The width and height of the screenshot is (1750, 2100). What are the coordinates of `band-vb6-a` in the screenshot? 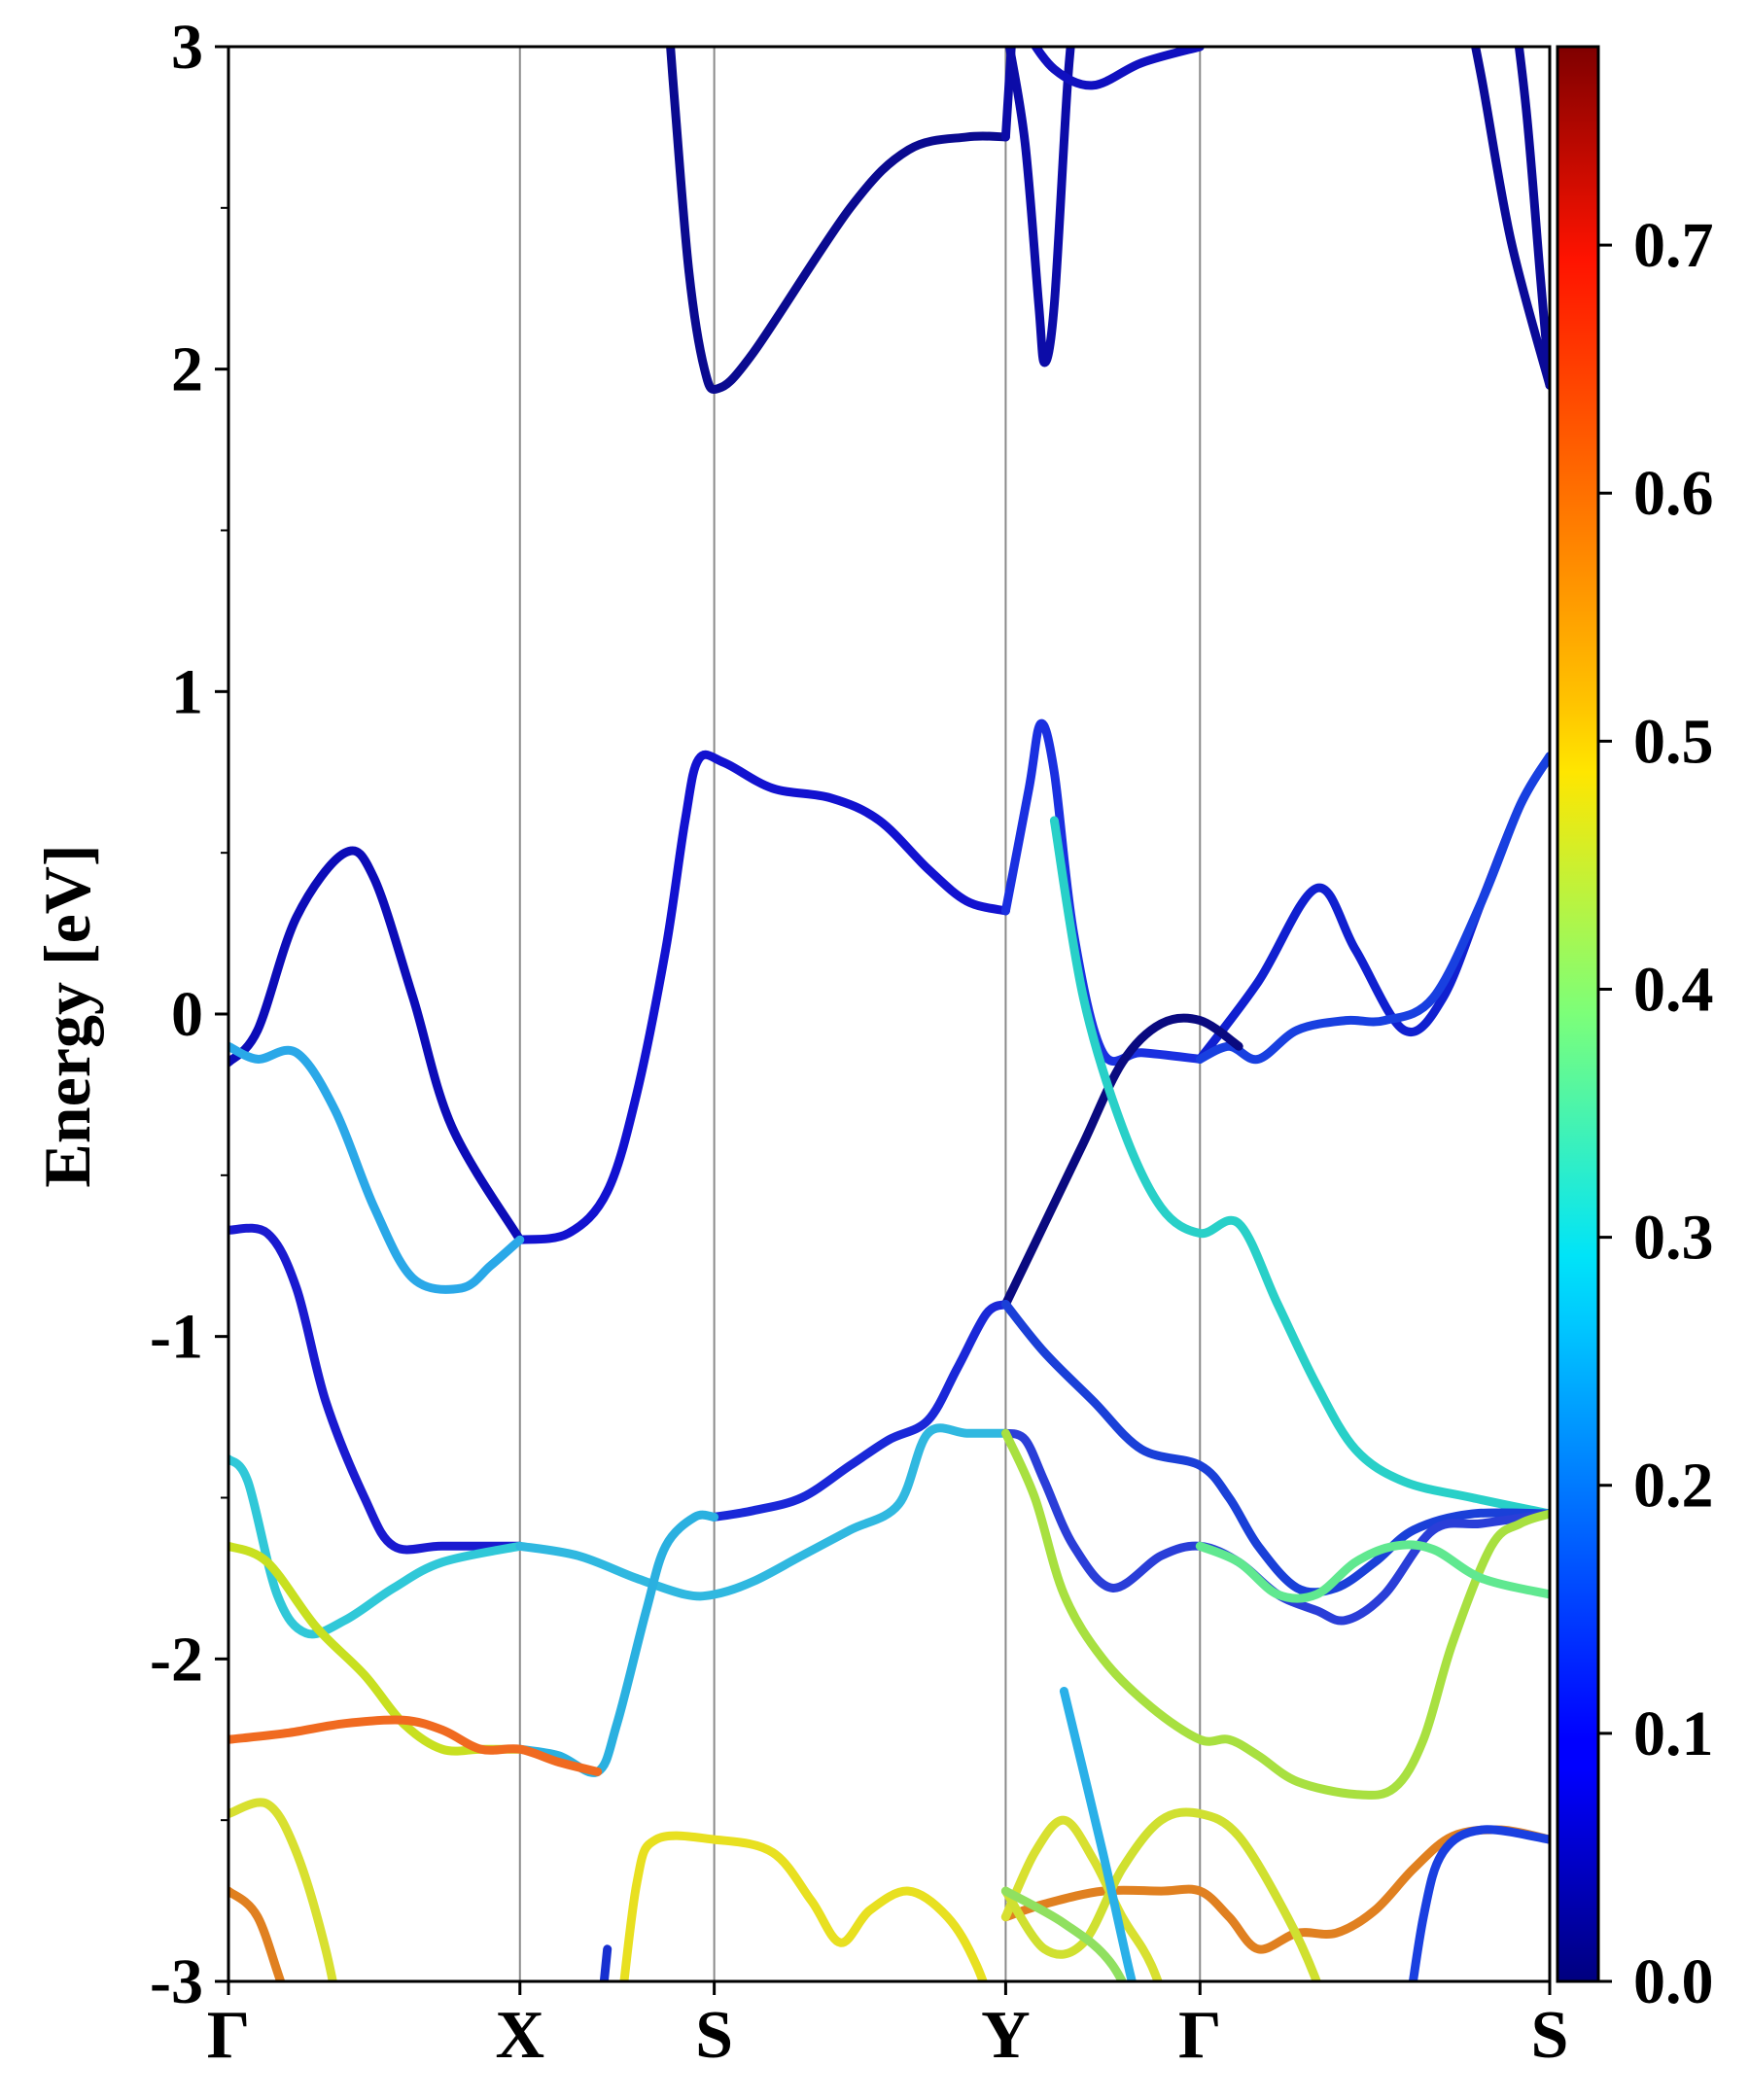 It's located at (415, 1745).